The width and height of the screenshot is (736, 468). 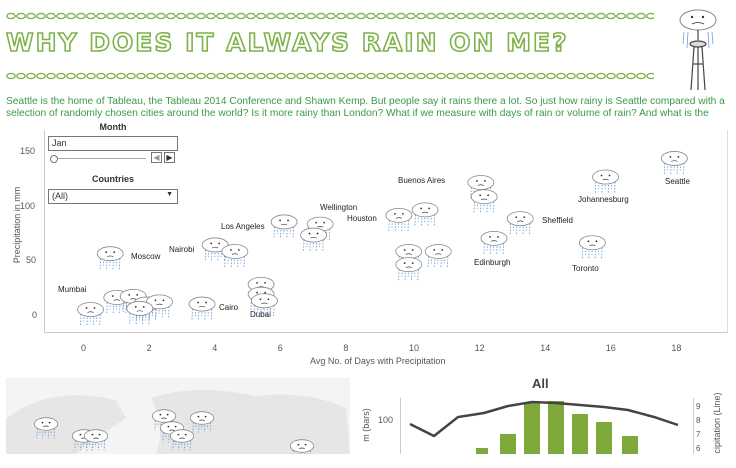 I want to click on x-tick: 16, so click(x=610, y=348).